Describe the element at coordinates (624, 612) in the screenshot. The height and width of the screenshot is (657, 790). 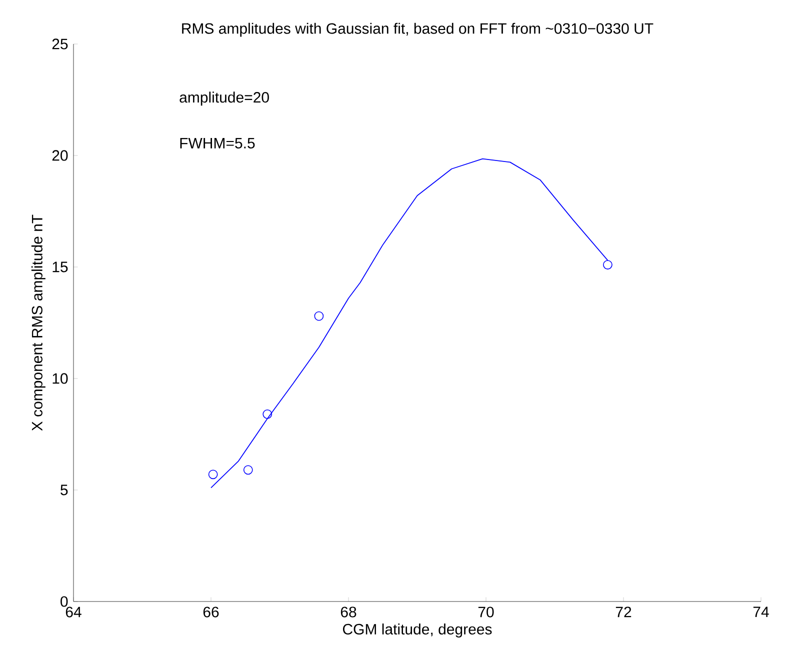
I see `x-tick-label: 72` at that location.